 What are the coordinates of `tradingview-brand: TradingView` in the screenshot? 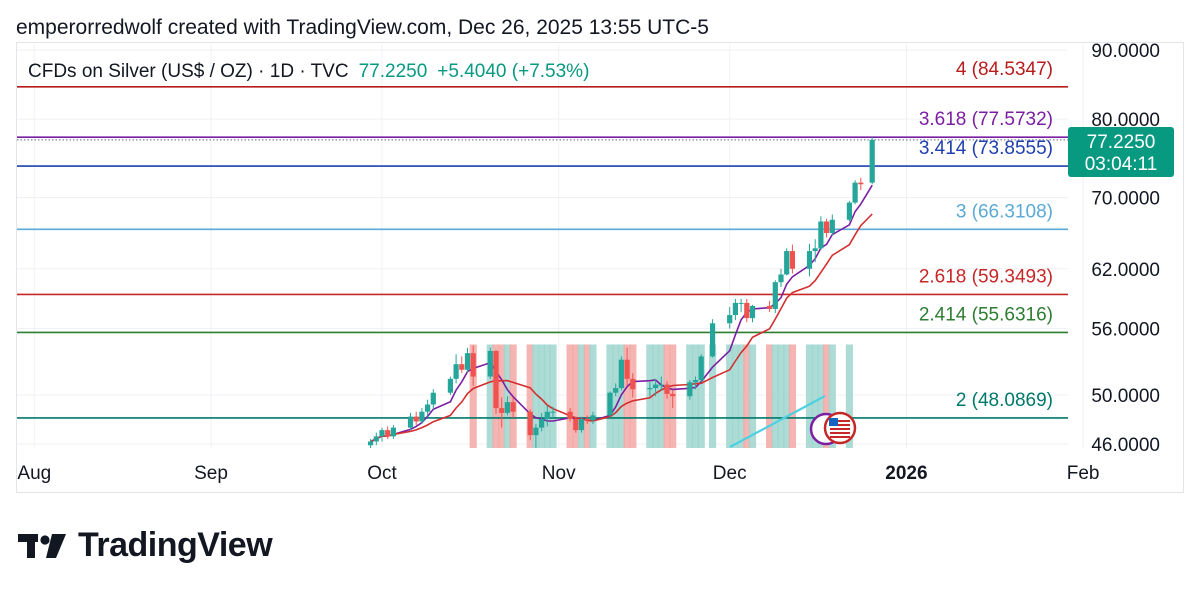 It's located at (145, 545).